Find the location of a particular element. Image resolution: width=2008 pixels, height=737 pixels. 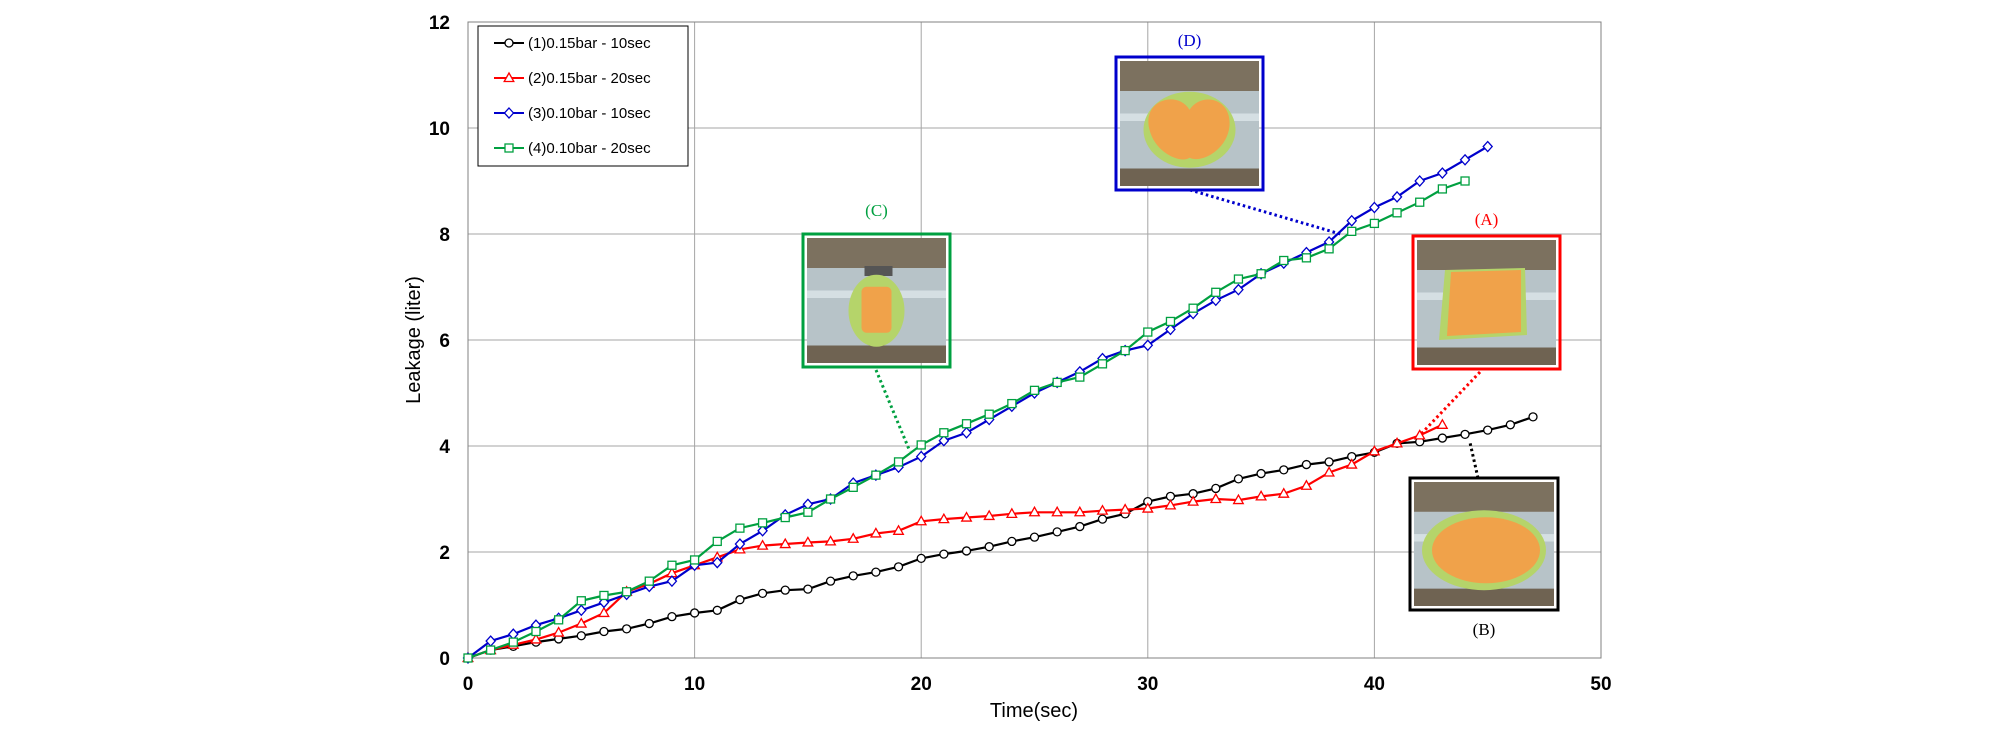

x-tick-label: 40 is located at coordinates (1374, 684).